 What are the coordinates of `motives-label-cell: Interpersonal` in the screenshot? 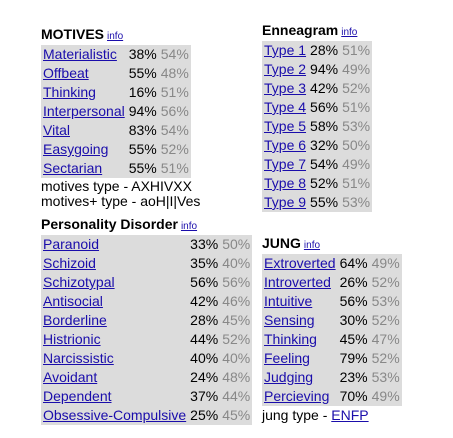 It's located at (84, 111).